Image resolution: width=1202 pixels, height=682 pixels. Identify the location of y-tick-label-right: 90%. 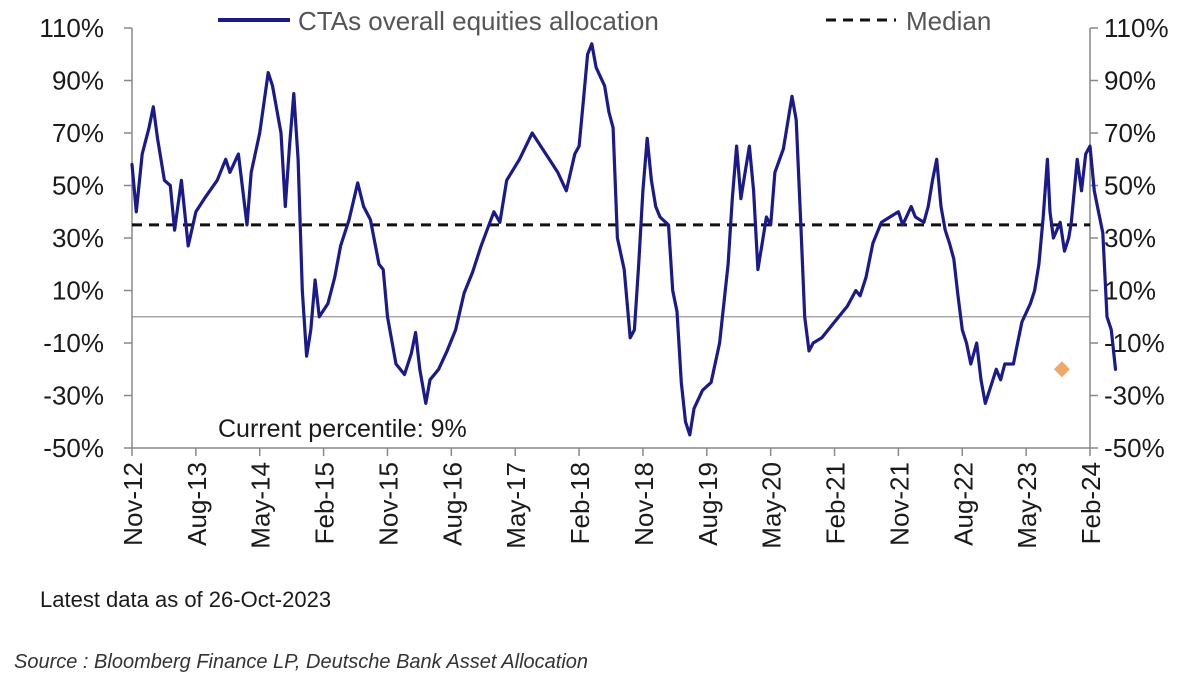
(1130, 81).